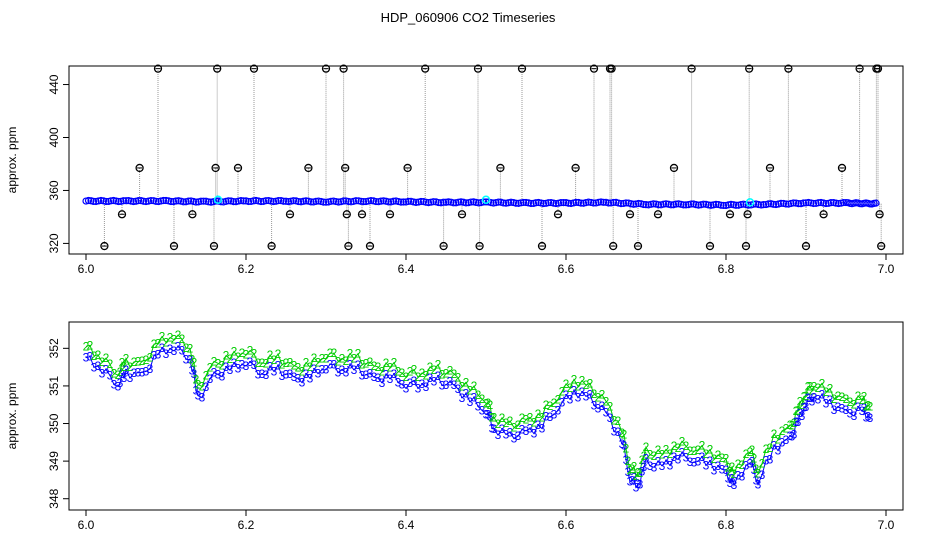  Describe the element at coordinates (12, 416) in the screenshot. I see `bottom-y-axis-title: approx. ppm` at that location.